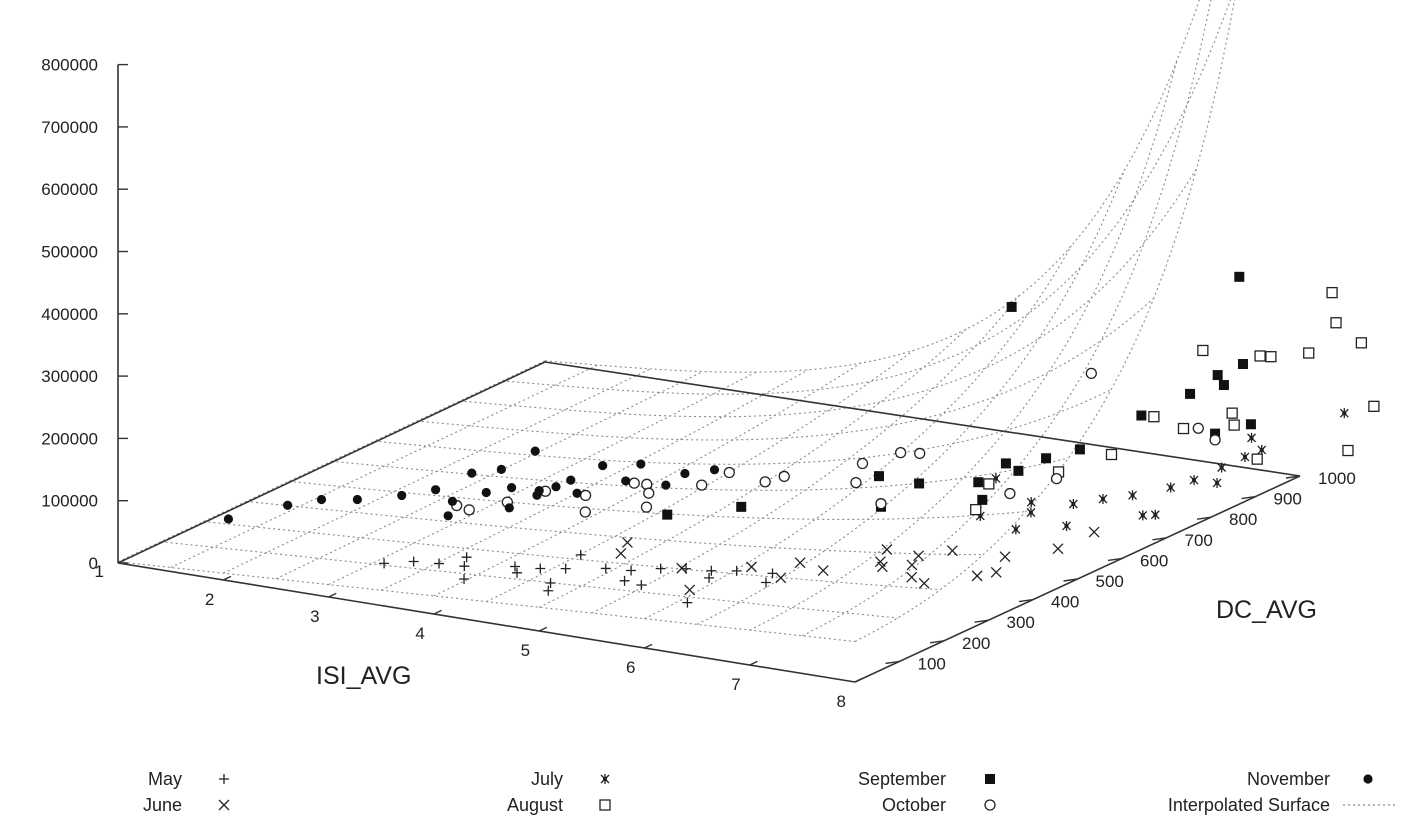 The image size is (1402, 820). I want to click on y-tick-label: 800, so click(1243, 519).